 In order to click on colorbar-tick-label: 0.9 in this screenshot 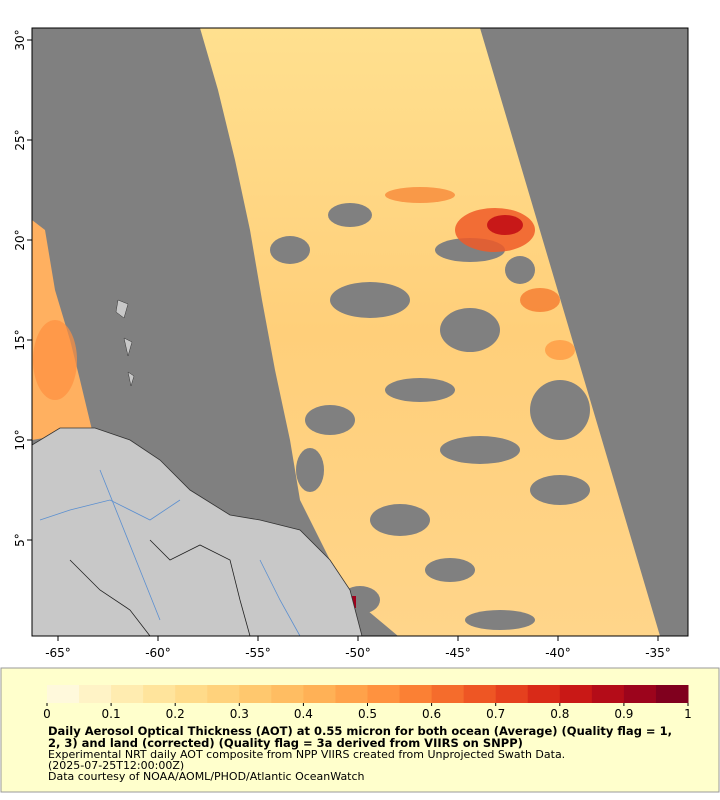, I will do `click(623, 714)`.